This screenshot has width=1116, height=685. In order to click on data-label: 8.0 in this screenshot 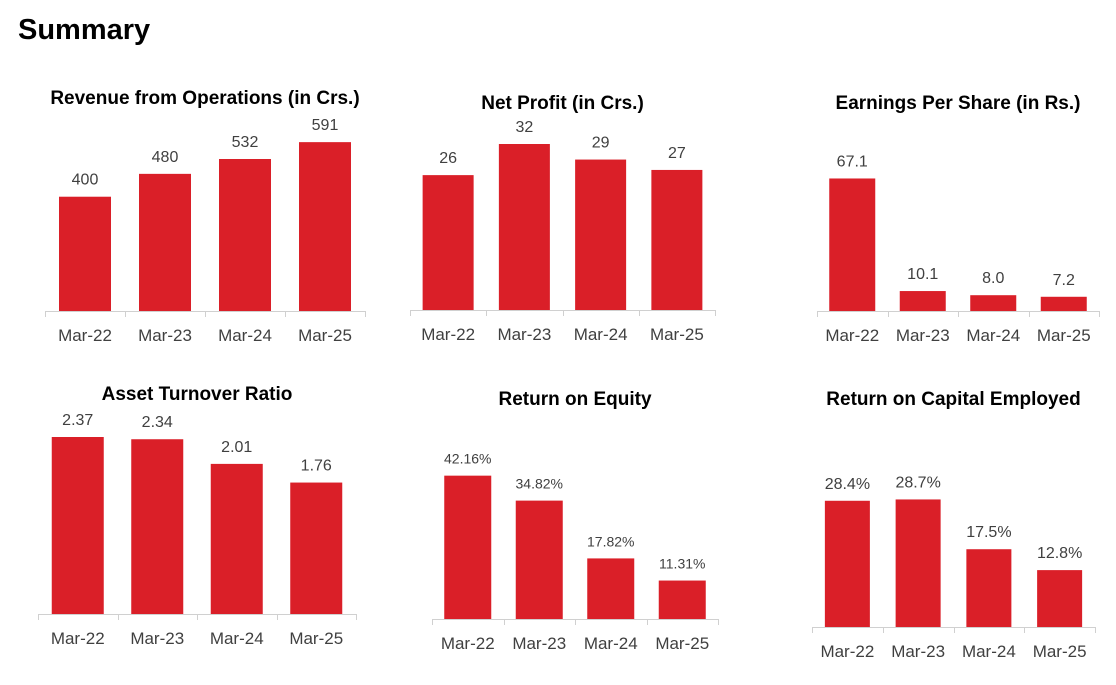, I will do `click(993, 278)`.